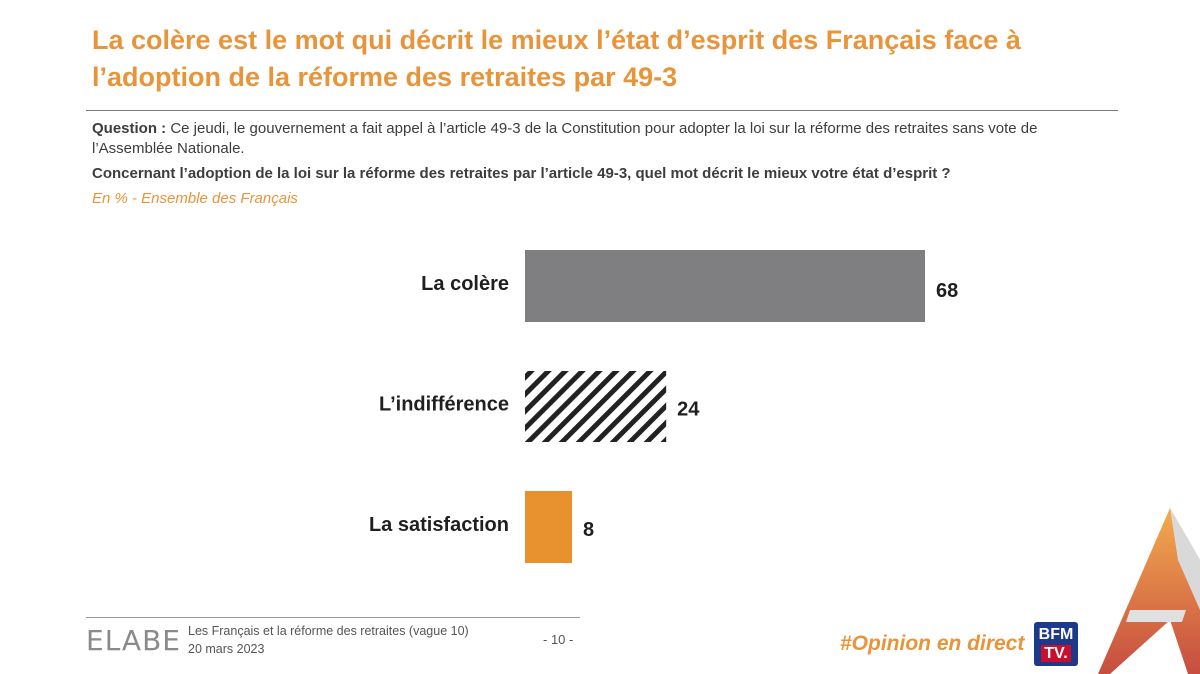  Describe the element at coordinates (602, 110) in the screenshot. I see `title-divider` at that location.